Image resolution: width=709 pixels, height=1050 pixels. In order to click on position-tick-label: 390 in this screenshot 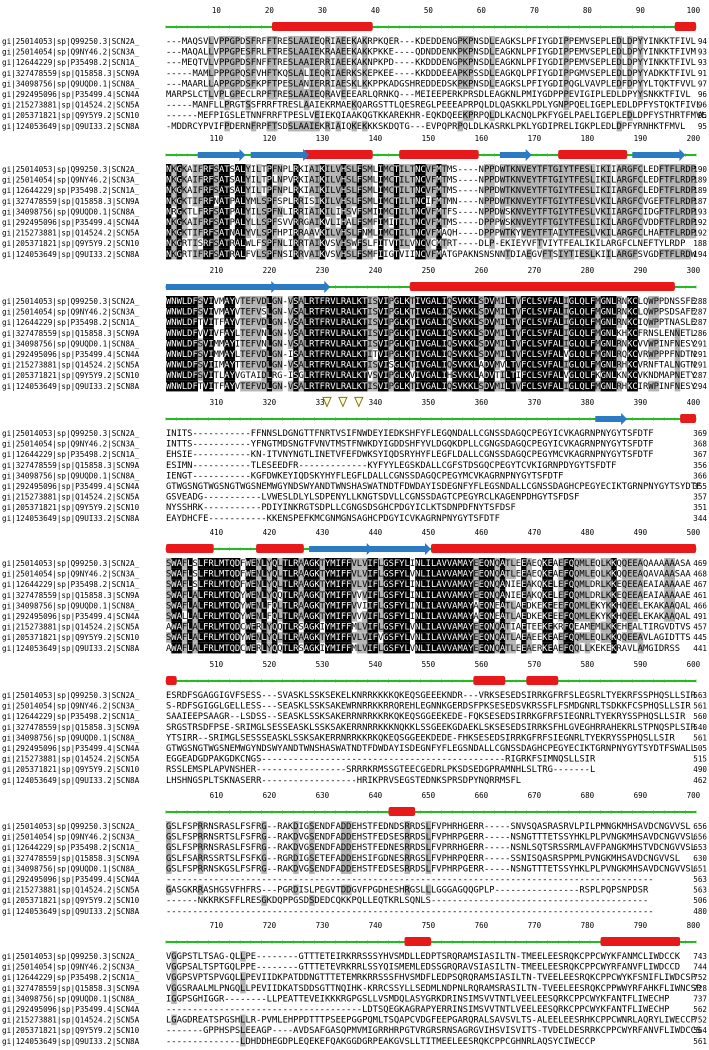, I will do `click(641, 402)`.